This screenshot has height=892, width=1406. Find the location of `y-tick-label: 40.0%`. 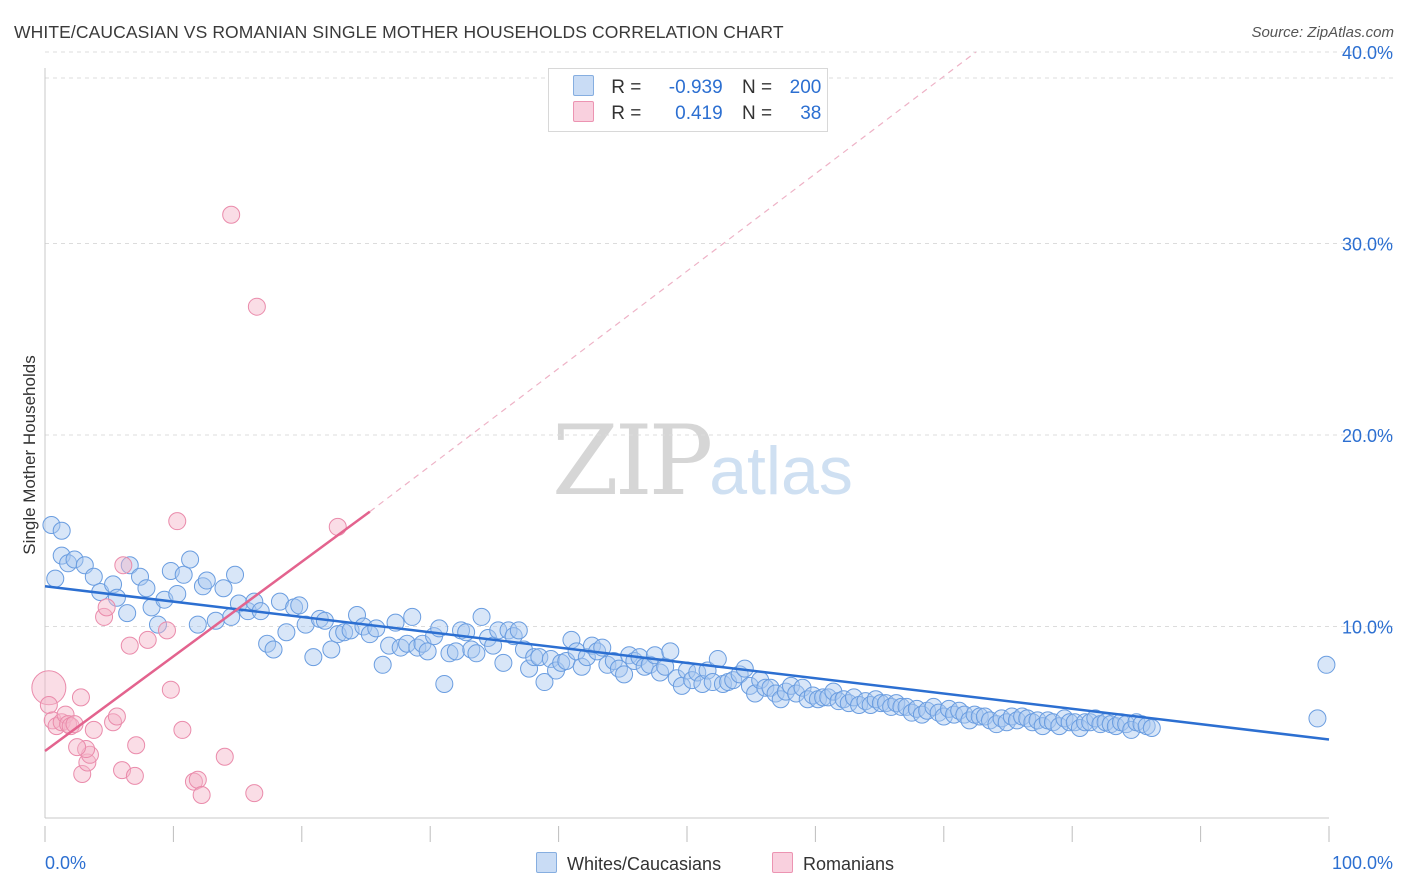

y-tick-label: 40.0% is located at coordinates (1367, 53).